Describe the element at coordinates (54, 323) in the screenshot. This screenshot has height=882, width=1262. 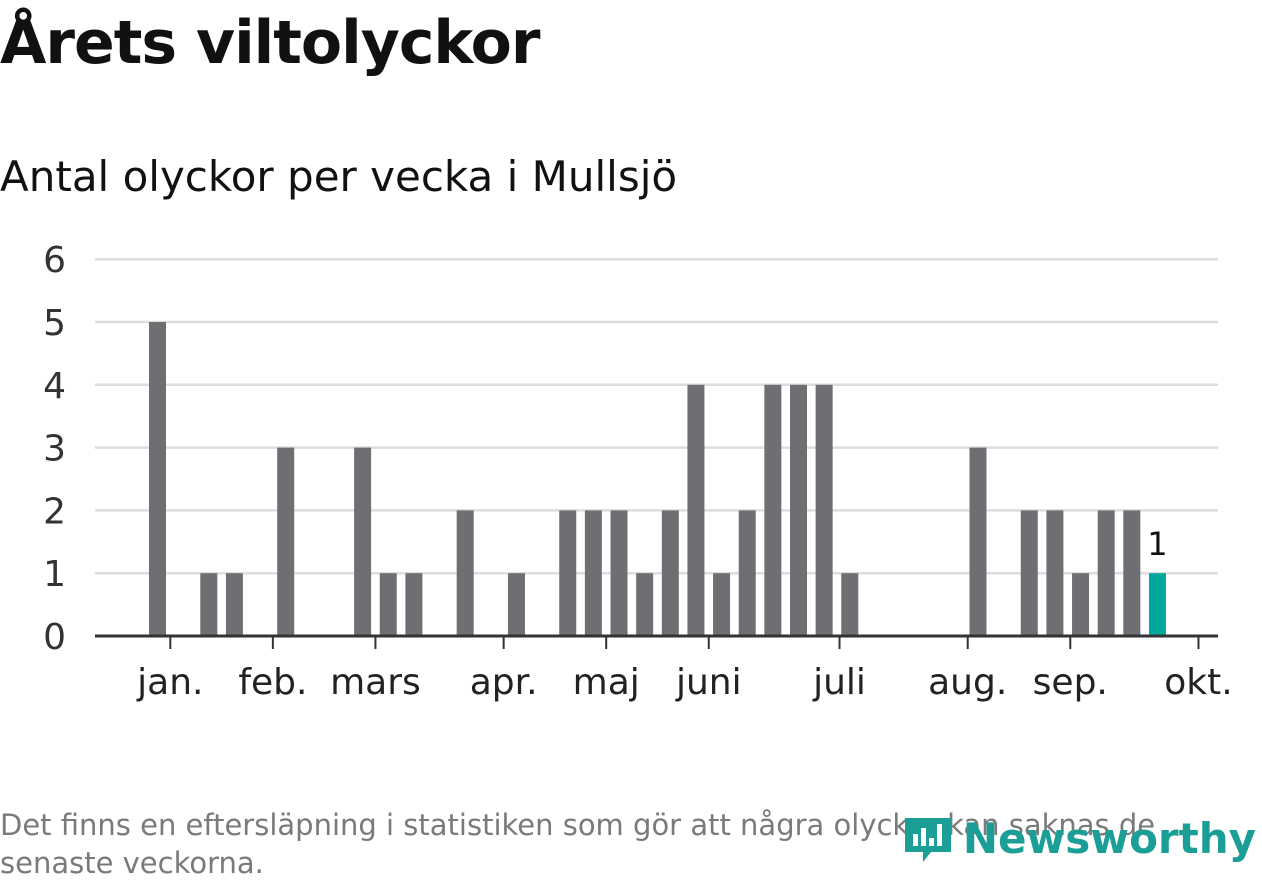
I see `y-tick-label: 5` at that location.